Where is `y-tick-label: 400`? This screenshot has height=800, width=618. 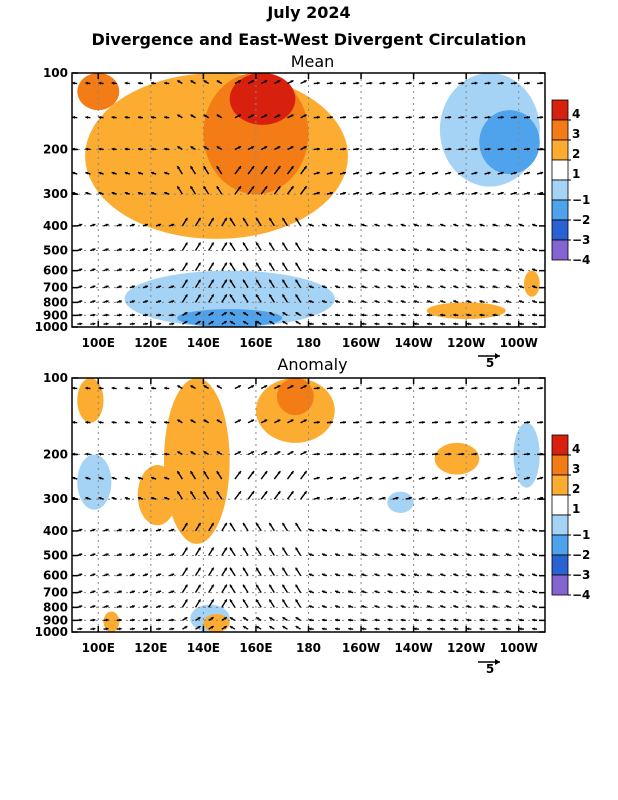
y-tick-label: 400 is located at coordinates (55, 531).